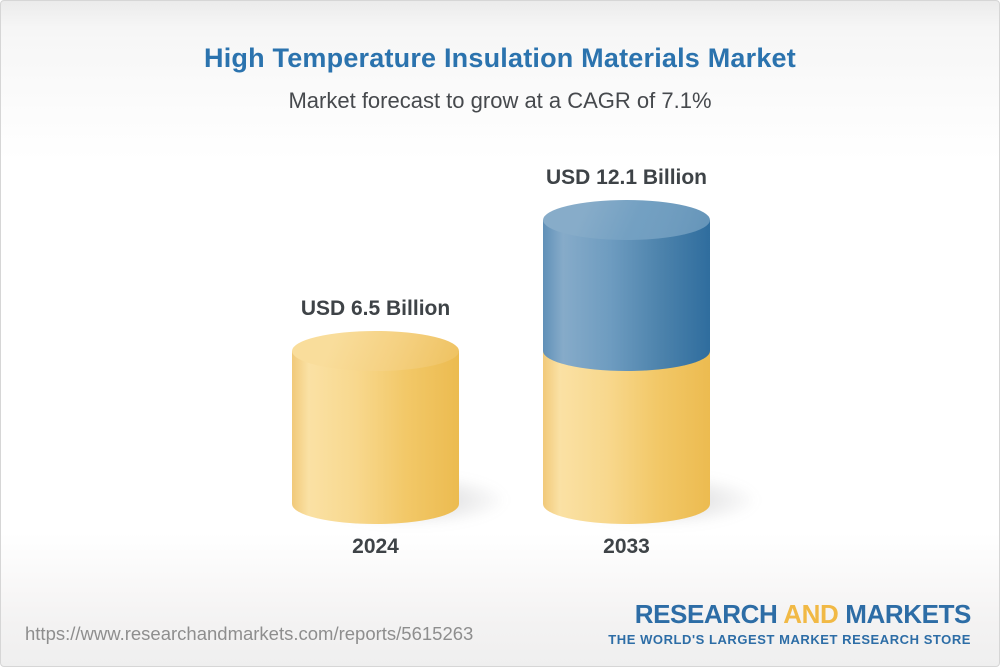  Describe the element at coordinates (626, 437) in the screenshot. I see `bar-2033-base-segment` at that location.